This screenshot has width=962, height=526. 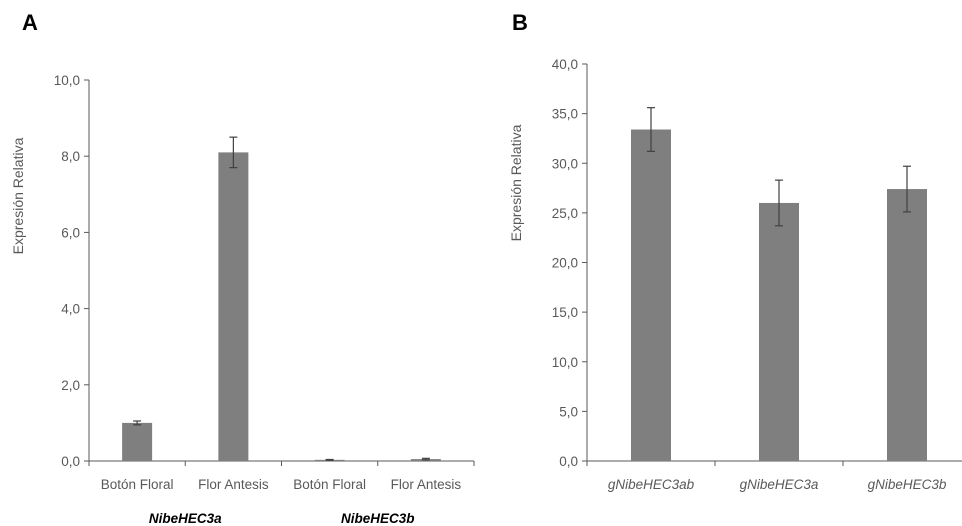 I want to click on x-category-label: gNibeHEC3a, so click(x=779, y=484).